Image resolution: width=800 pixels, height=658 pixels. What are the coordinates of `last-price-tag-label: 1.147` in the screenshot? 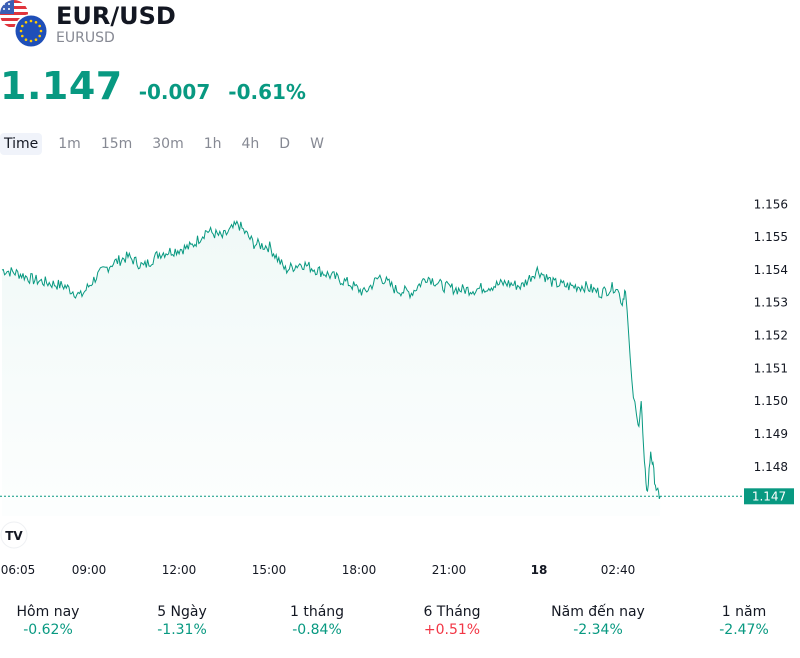 It's located at (769, 496).